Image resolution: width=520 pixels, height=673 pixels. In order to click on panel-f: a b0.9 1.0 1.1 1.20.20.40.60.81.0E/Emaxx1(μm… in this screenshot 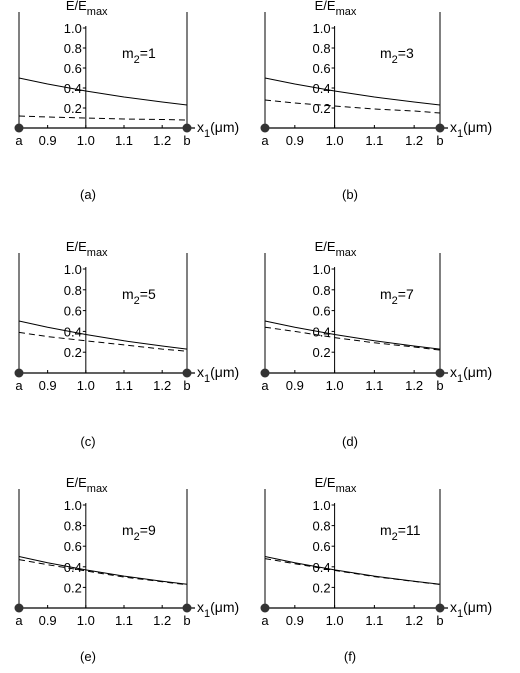, I will do `click(376, 569)`.